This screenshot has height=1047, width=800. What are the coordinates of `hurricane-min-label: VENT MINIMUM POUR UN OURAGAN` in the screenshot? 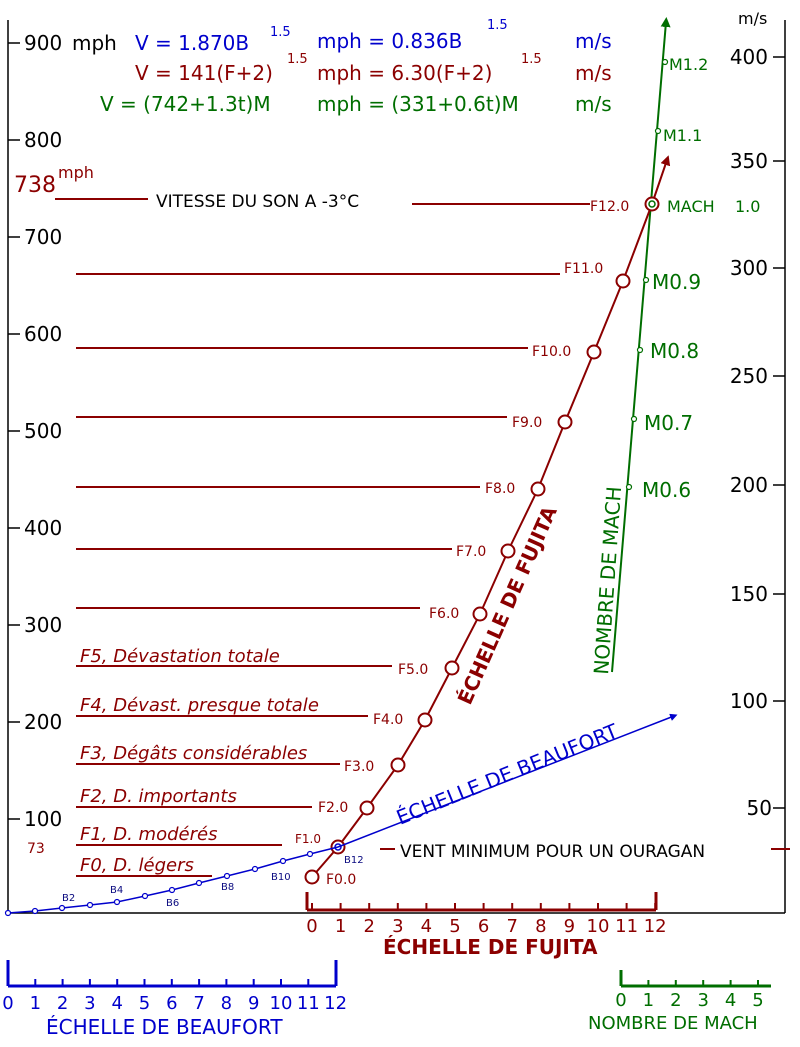 It's located at (552, 852).